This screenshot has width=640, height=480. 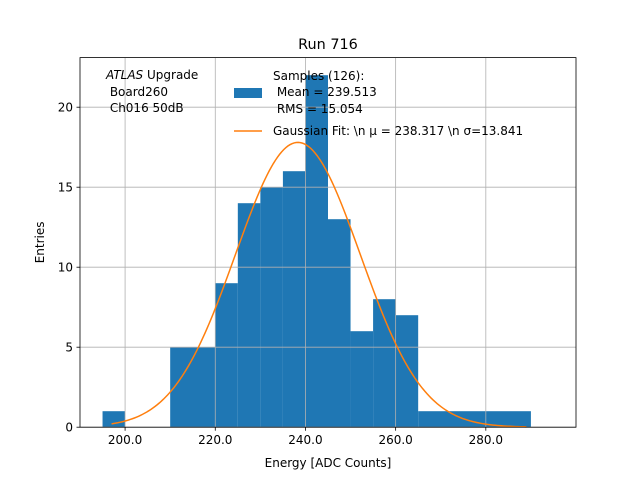 I want to click on y-tick-label-1: 5, so click(x=69, y=348).